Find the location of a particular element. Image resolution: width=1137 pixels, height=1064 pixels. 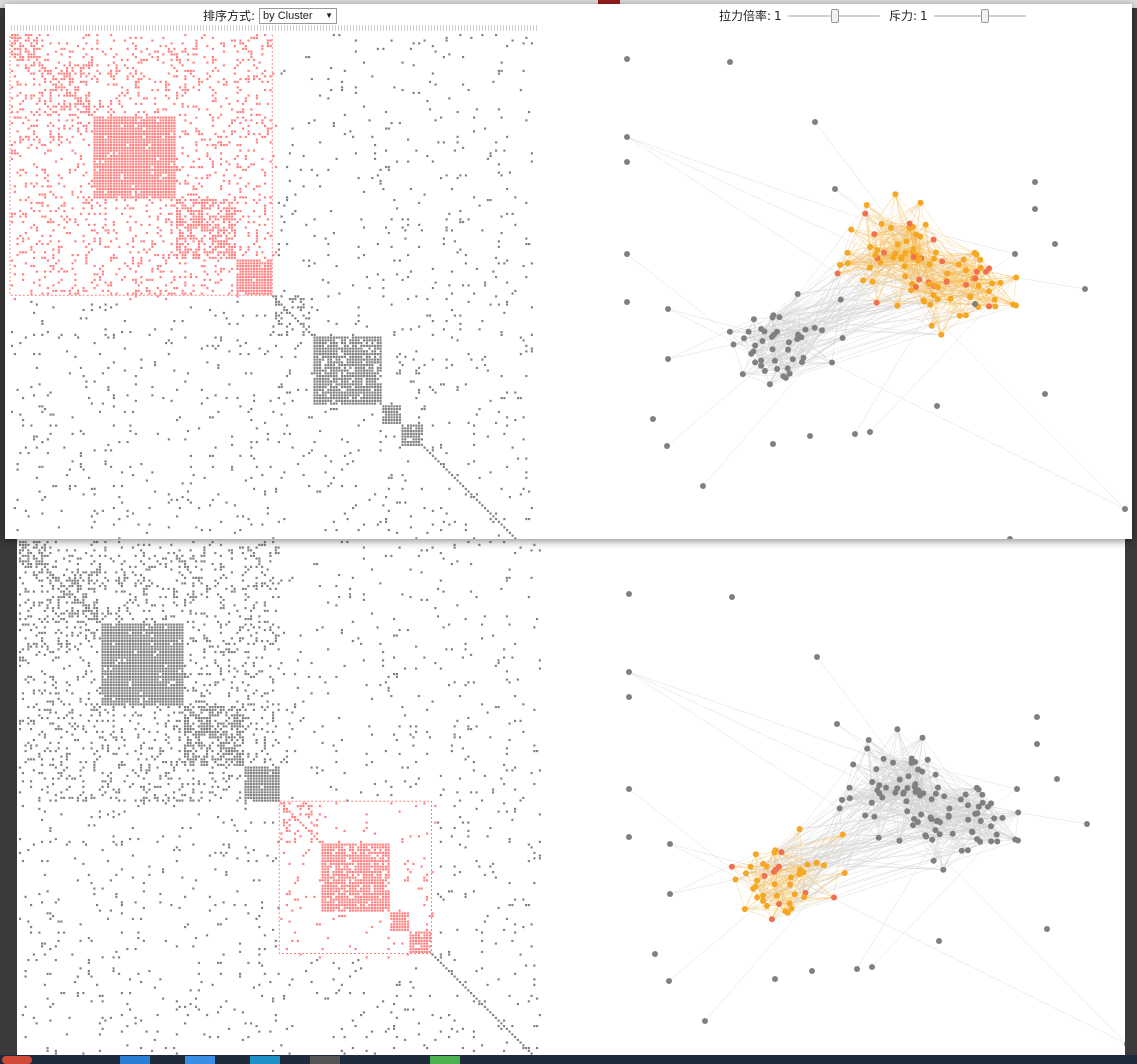

force-slider-thumb is located at coordinates (834, 15).